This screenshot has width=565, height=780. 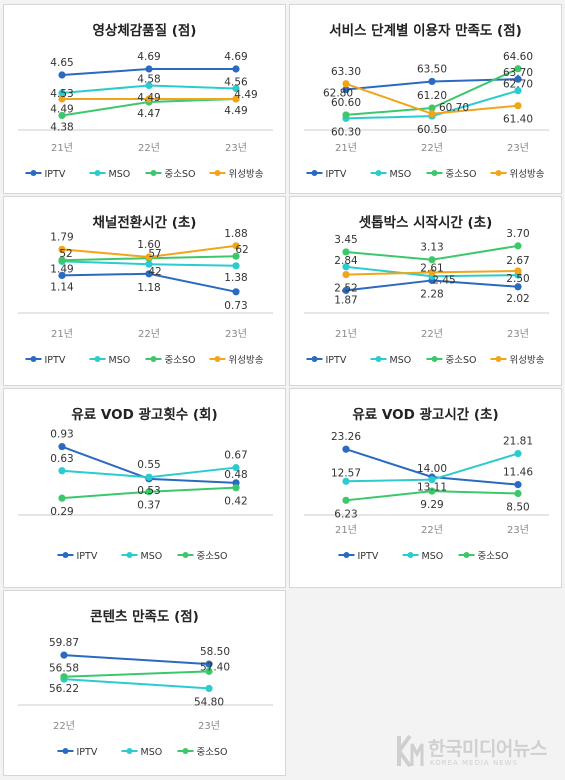 I want to click on data-label: 2.50, so click(x=517, y=279).